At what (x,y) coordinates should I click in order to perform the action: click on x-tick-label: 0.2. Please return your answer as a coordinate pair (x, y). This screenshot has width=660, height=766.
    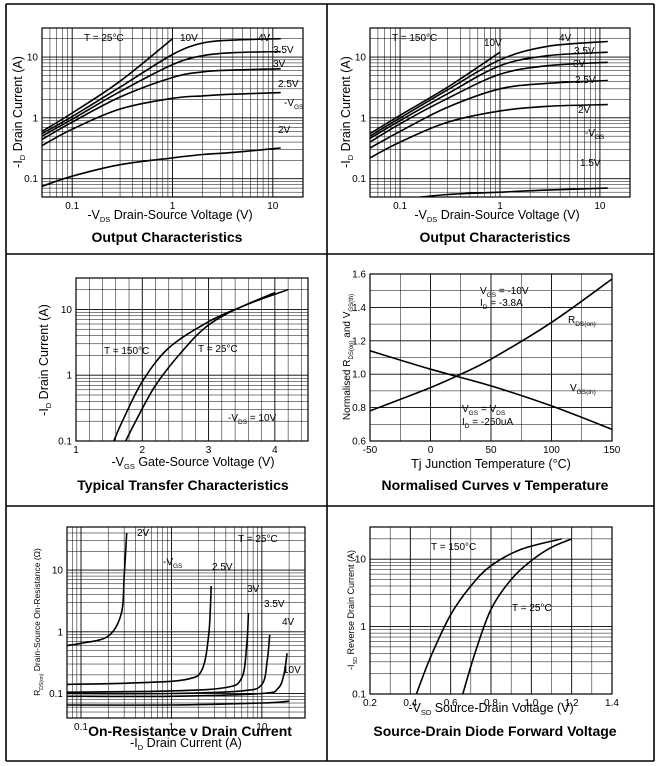
    Looking at the image, I should click on (370, 703).